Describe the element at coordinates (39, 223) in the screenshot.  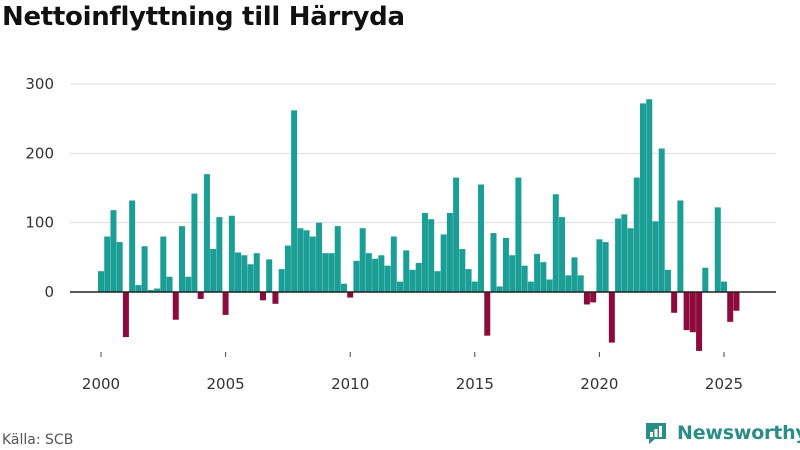
I see `y-tick-label: 100` at that location.